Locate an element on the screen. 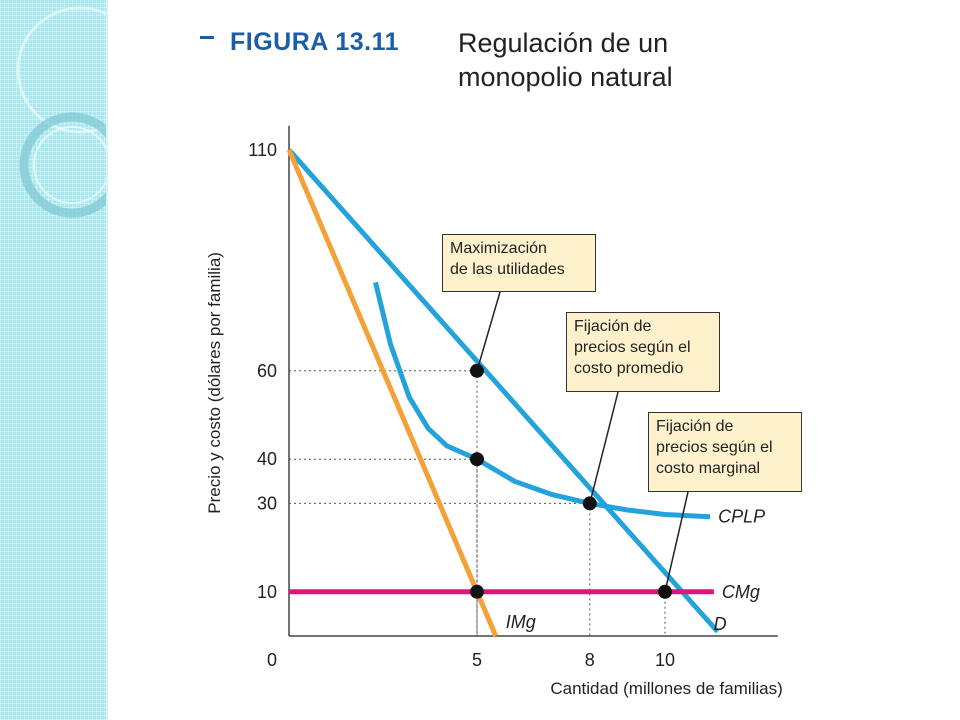  x-axis-label: Cantidad (millones de familias) is located at coordinates (666, 688).